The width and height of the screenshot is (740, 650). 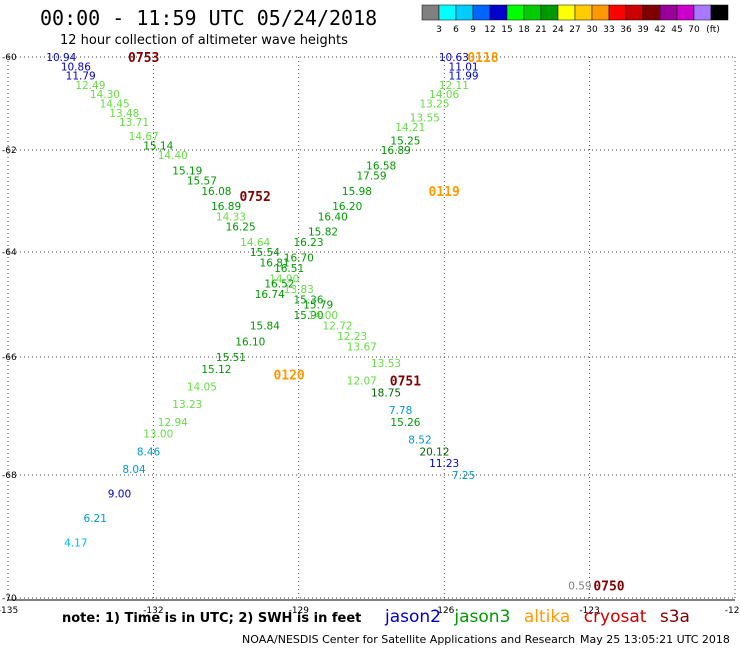 I want to click on wave-height-label: 15.14, so click(x=158, y=146).